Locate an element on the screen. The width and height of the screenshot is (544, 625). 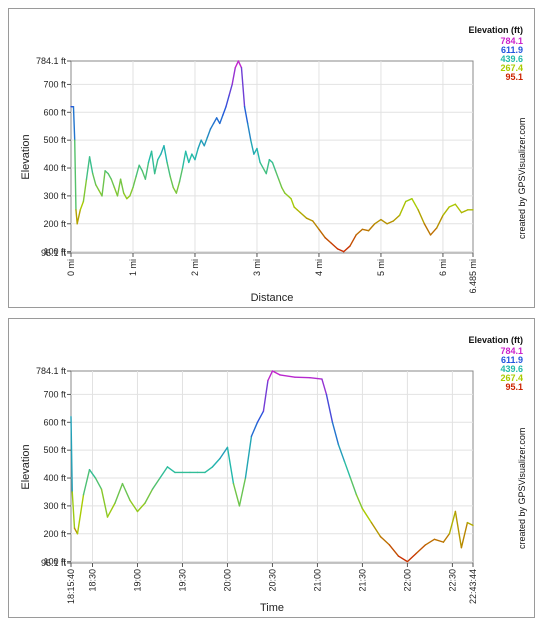
x-tick-label: 3 mi is located at coordinates (257, 267).